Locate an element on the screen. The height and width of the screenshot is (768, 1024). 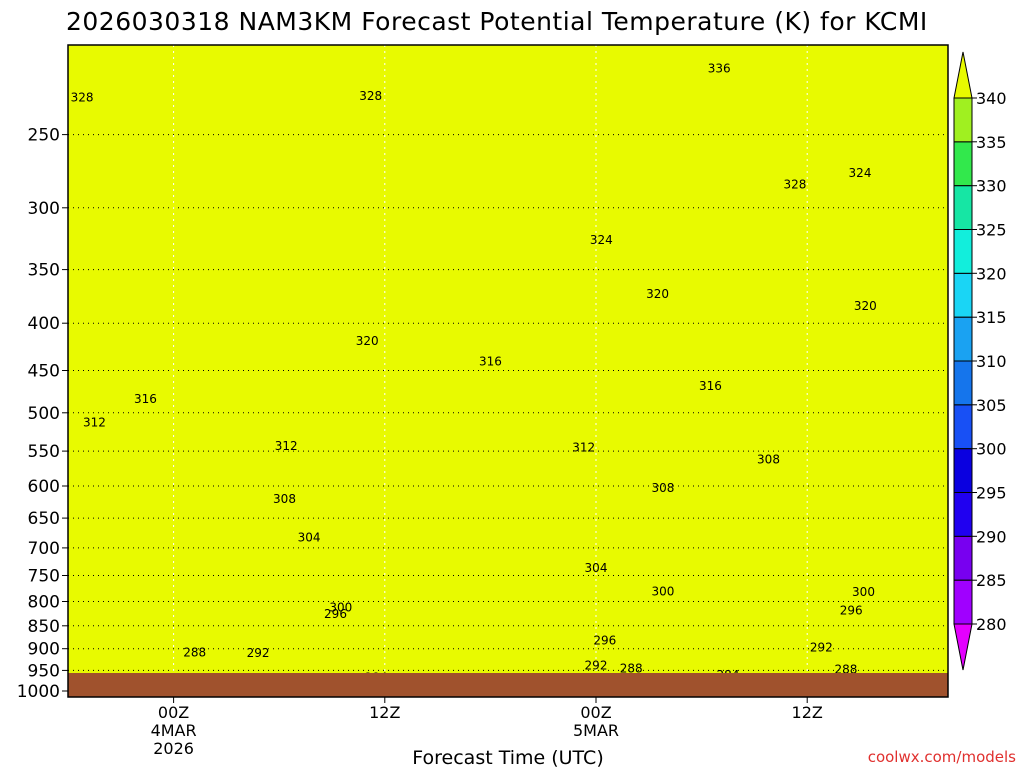
colorbar-label: 315 is located at coordinates (991, 317).